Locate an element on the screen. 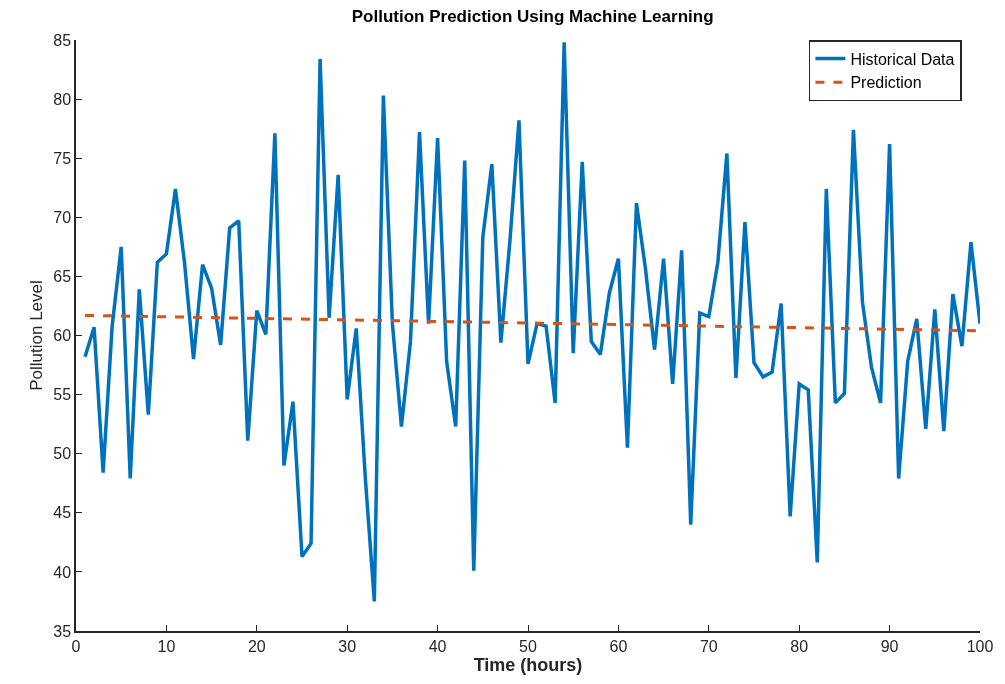 The width and height of the screenshot is (1005, 684). y-tick-label: 40 is located at coordinates (62, 572).